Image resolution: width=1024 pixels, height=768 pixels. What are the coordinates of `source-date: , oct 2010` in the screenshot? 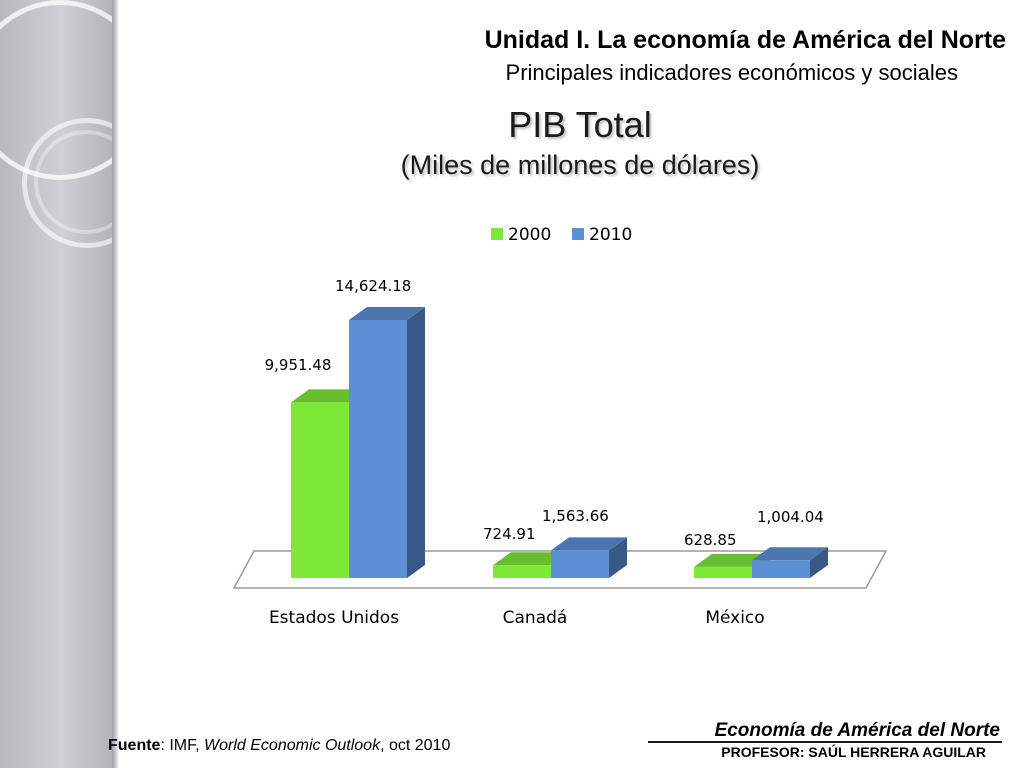 It's located at (415, 745).